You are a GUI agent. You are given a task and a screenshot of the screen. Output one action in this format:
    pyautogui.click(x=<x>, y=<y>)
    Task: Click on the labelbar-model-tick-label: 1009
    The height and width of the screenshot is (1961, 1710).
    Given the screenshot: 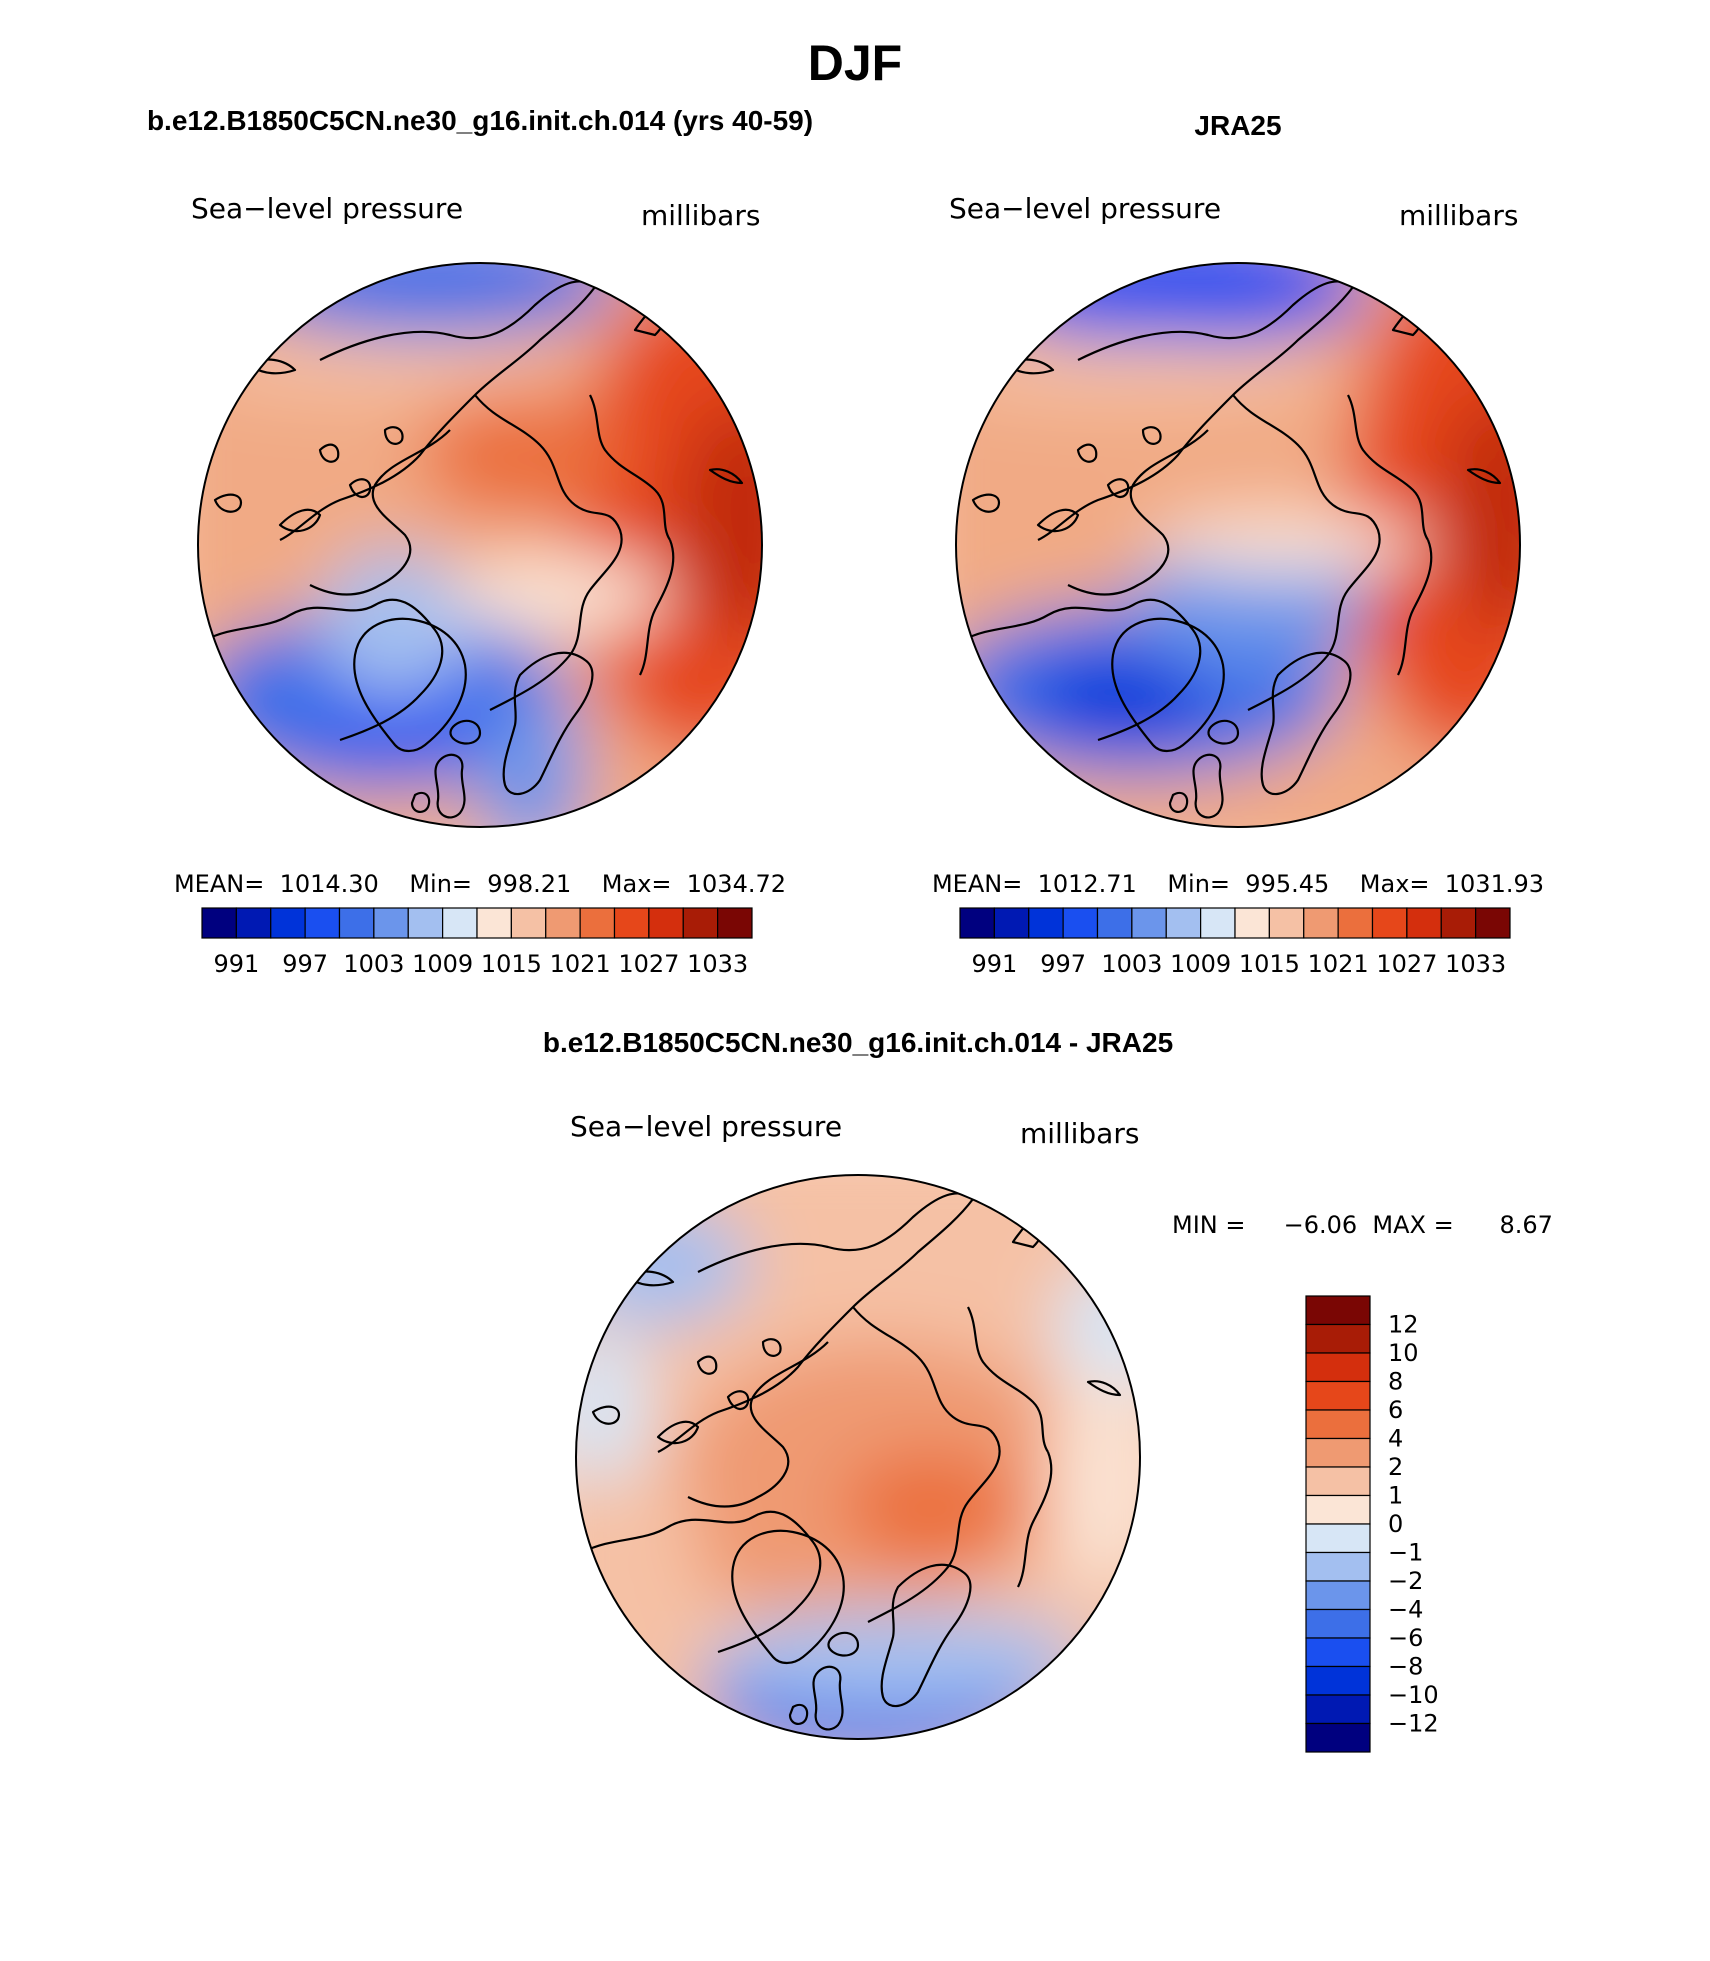 What is the action you would take?
    pyautogui.click(x=442, y=964)
    